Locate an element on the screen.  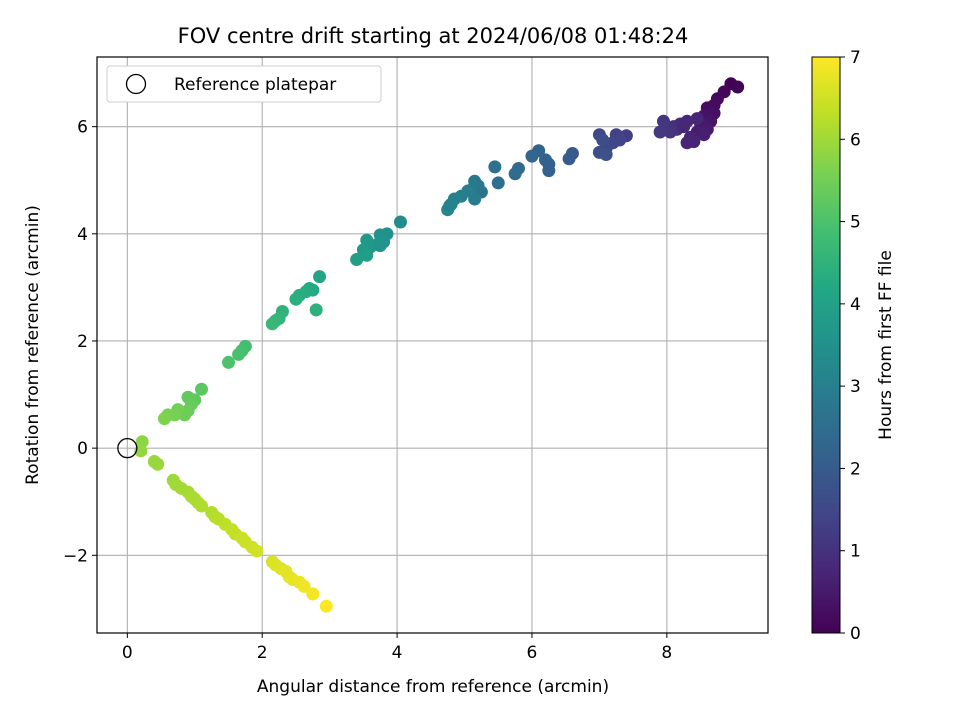
colorbar-label: Hours from first FF file is located at coordinates (886, 345).